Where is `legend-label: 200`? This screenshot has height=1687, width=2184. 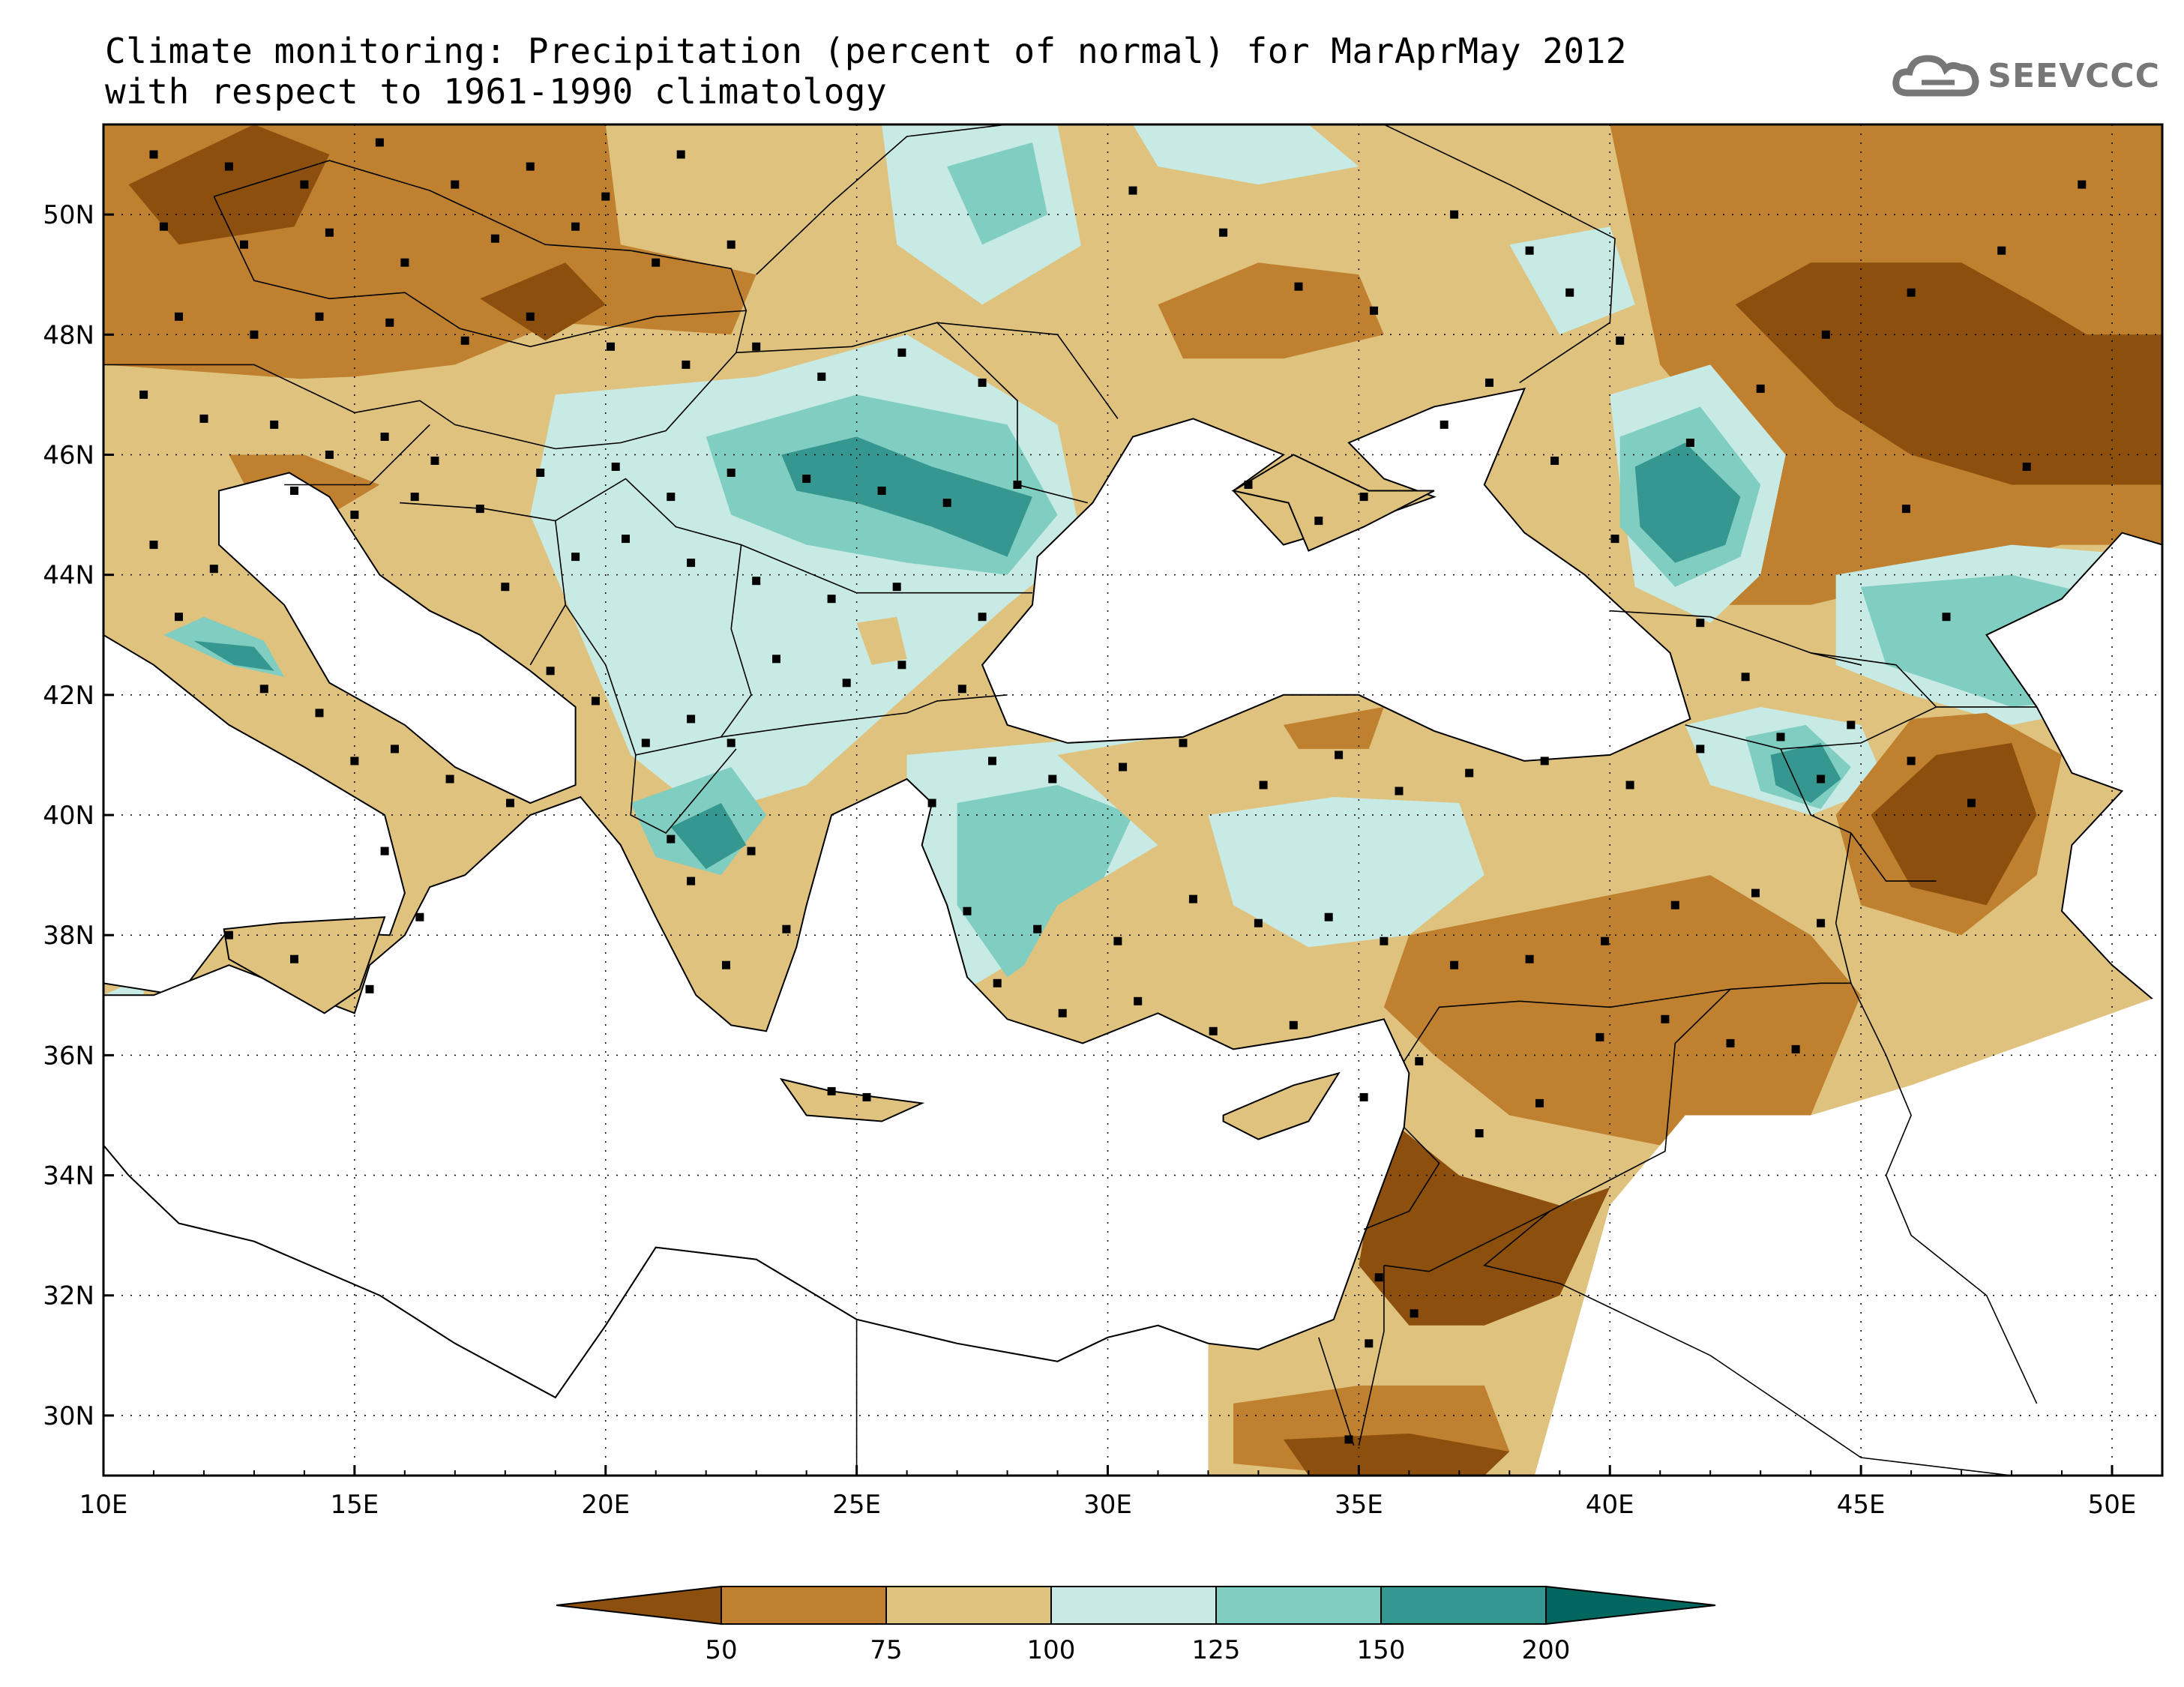 legend-label: 200 is located at coordinates (1546, 1650).